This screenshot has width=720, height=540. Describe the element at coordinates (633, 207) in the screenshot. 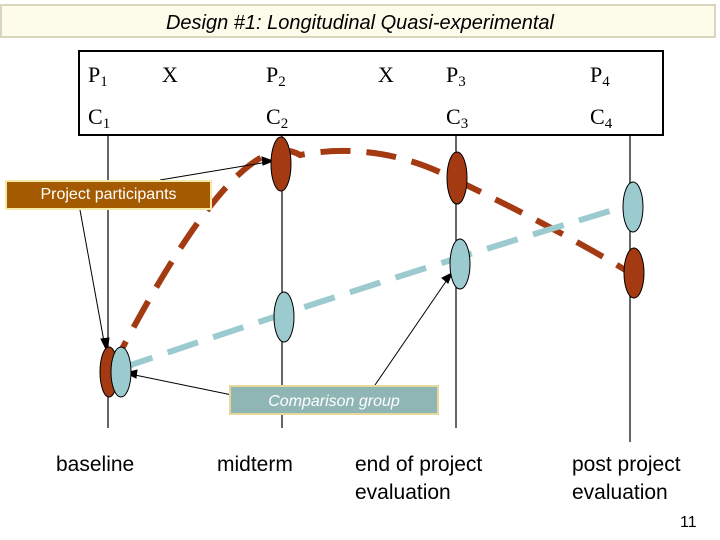

I see `comparison-point-c4` at that location.